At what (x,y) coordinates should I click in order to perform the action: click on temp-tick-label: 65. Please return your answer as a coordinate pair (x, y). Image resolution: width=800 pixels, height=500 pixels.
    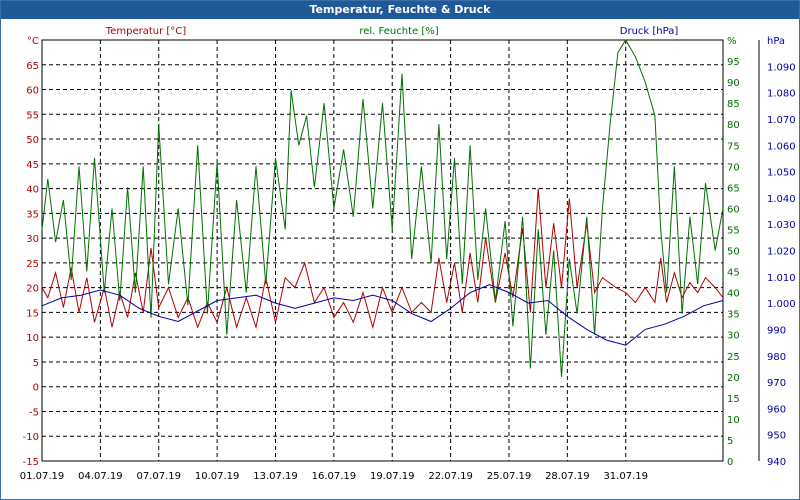
    Looking at the image, I should click on (32, 66).